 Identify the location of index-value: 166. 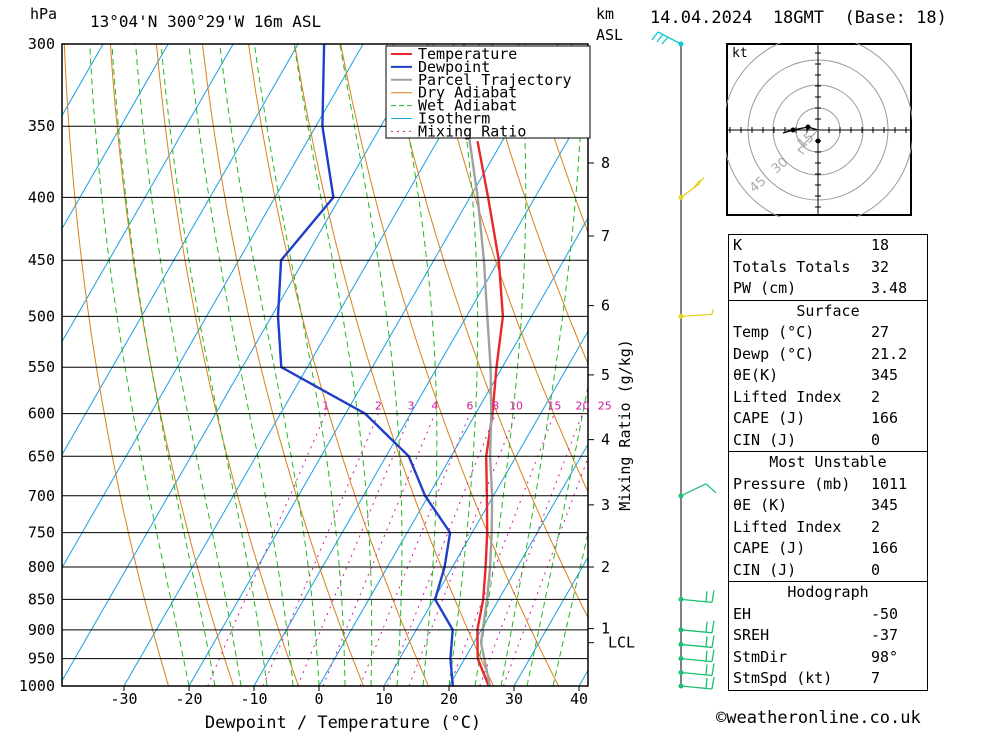
(885, 548).